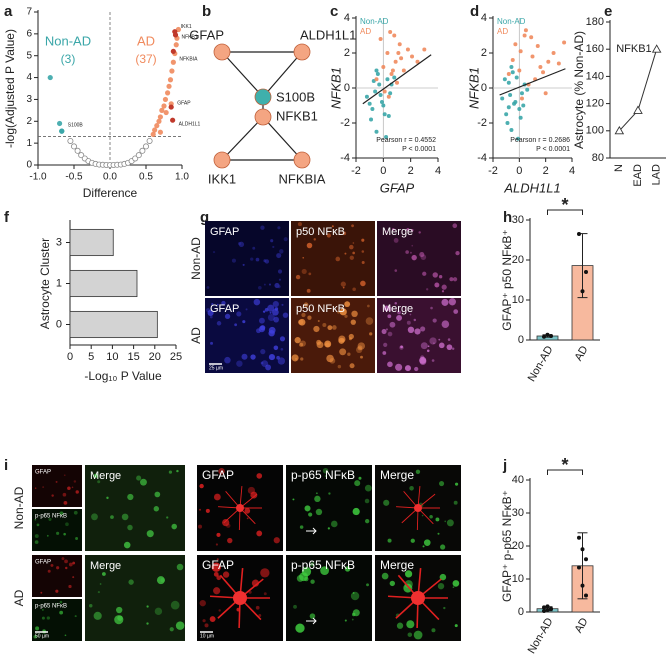 The image size is (669, 660). I want to click on annotation: P < 0.0001, so click(553, 149).